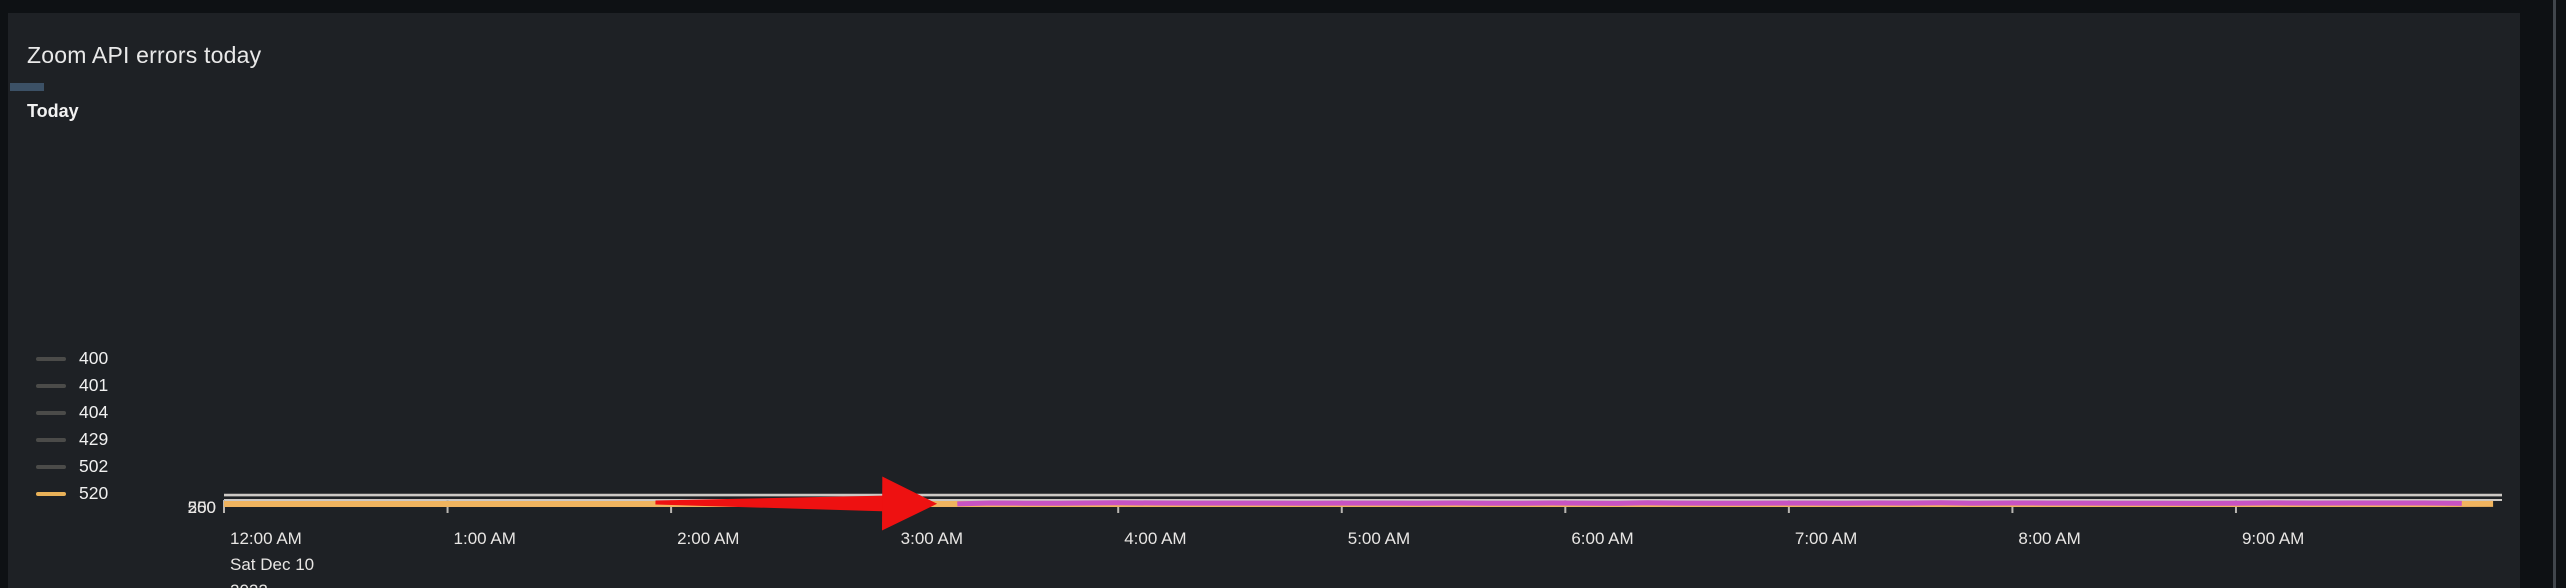 The width and height of the screenshot is (2566, 588). I want to click on x-axis-label: 9:00 AM, so click(2273, 538).